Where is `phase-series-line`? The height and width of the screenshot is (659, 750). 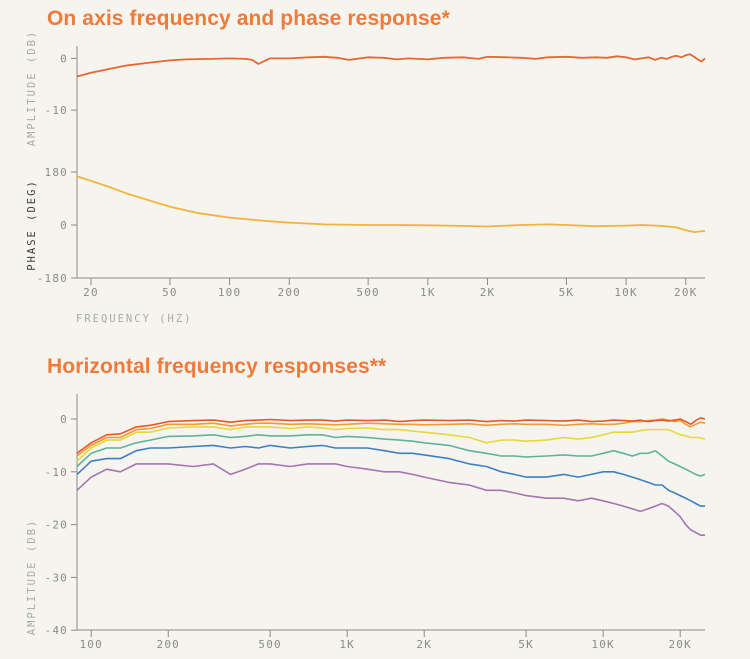
phase-series-line is located at coordinates (391, 204).